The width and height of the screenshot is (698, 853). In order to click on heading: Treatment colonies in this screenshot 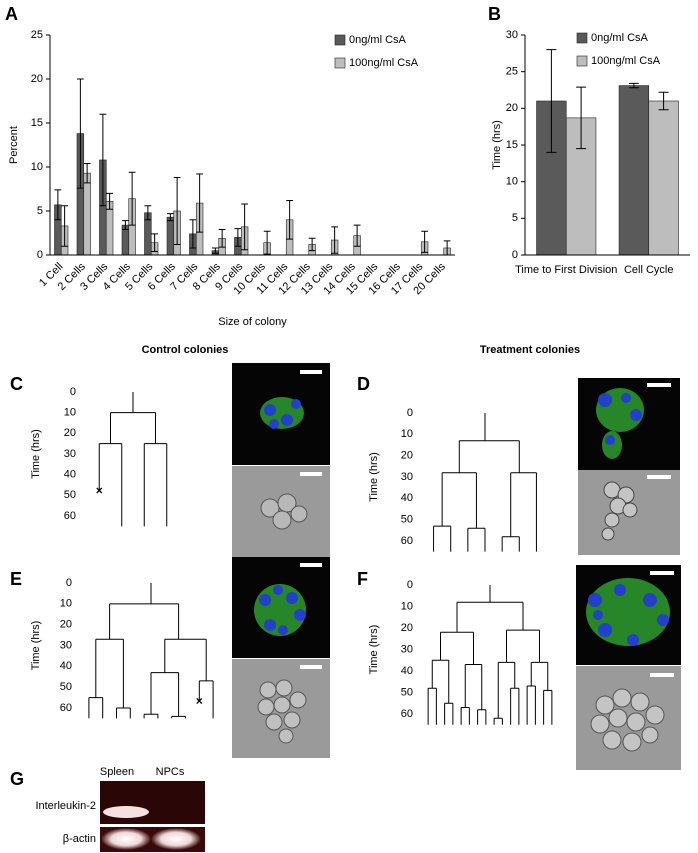, I will do `click(530, 350)`.